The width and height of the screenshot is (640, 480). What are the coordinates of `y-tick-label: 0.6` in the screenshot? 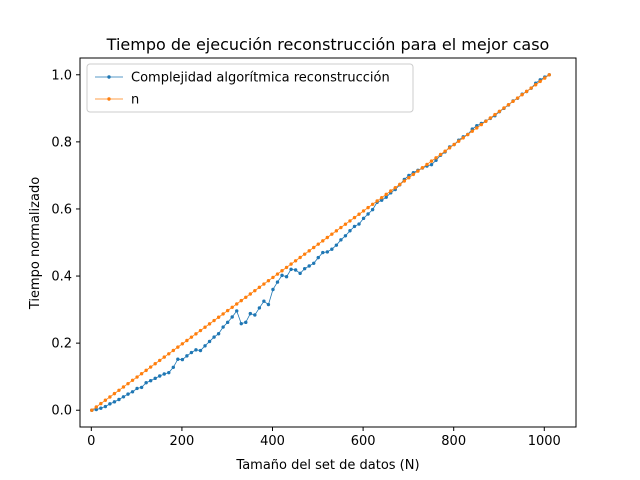 It's located at (61, 209).